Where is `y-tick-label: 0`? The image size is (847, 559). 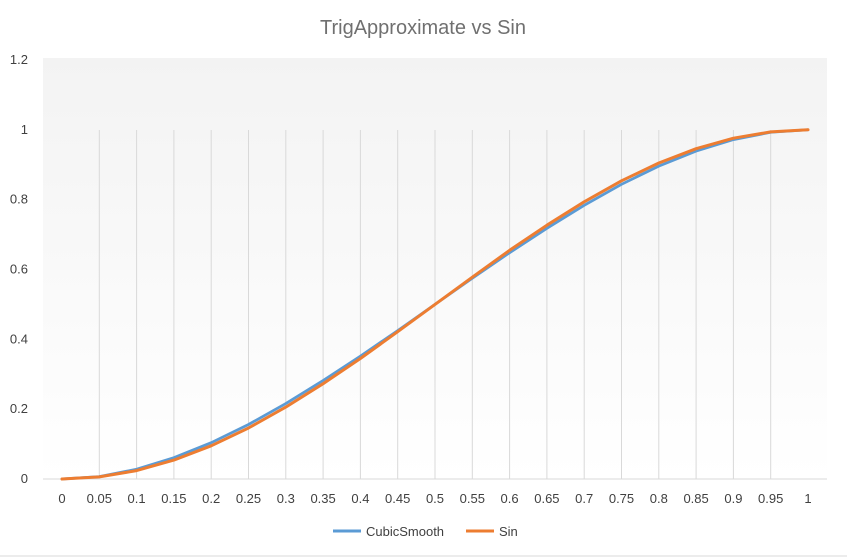 y-tick-label: 0 is located at coordinates (24, 478).